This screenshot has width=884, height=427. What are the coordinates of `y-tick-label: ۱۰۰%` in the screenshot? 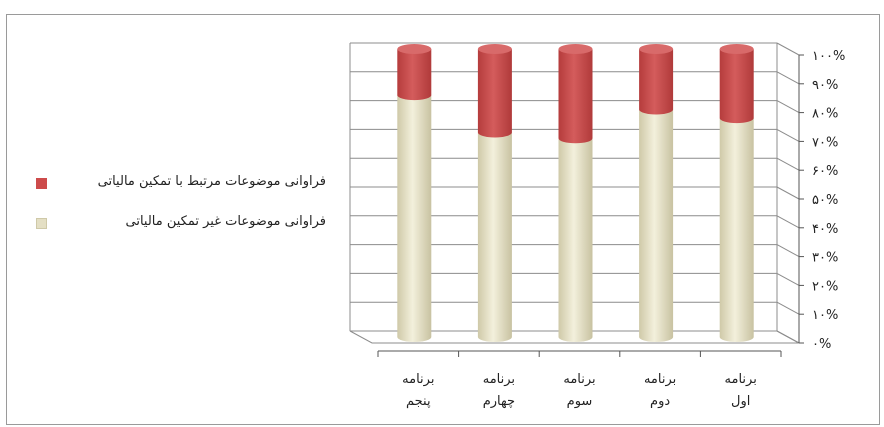 It's located at (828, 56).